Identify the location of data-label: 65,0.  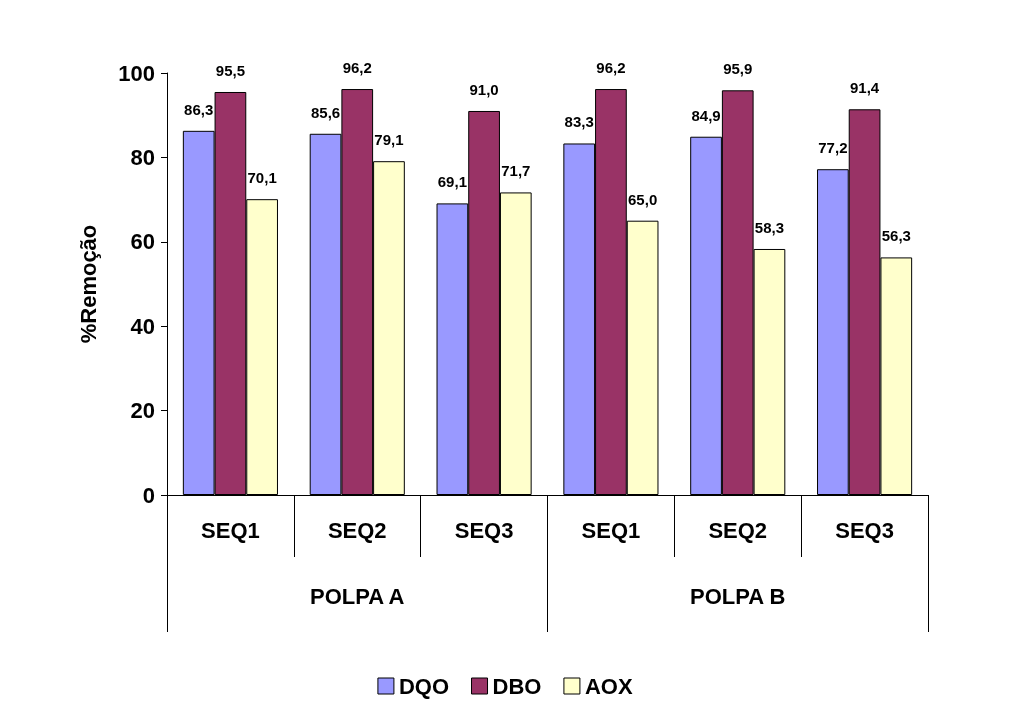
(643, 199).